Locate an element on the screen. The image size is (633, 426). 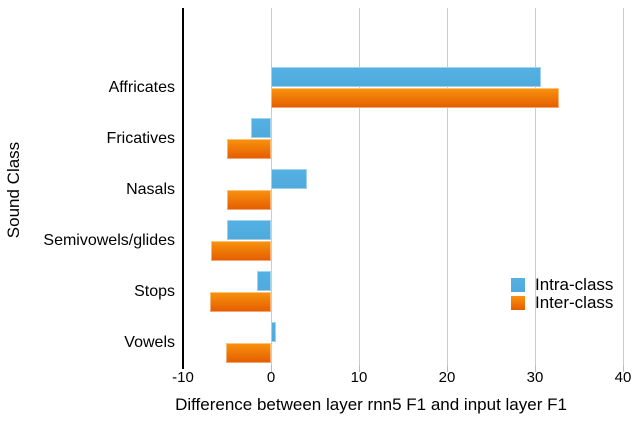
bar-inter-class-stops is located at coordinates (240, 302).